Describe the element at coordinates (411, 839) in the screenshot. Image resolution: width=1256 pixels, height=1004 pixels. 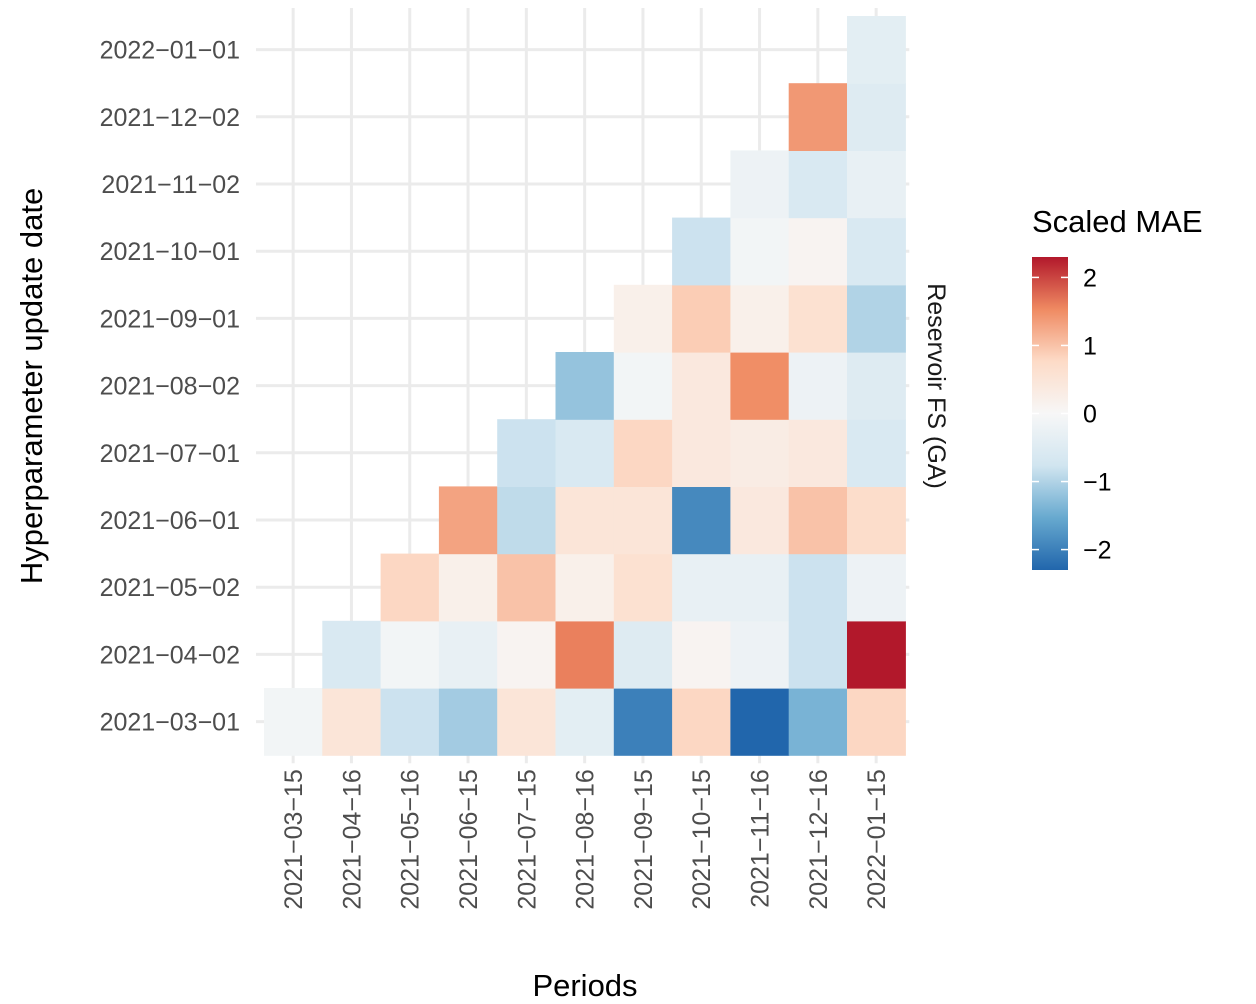
I see `x-tick-label: 2021−05−16` at that location.